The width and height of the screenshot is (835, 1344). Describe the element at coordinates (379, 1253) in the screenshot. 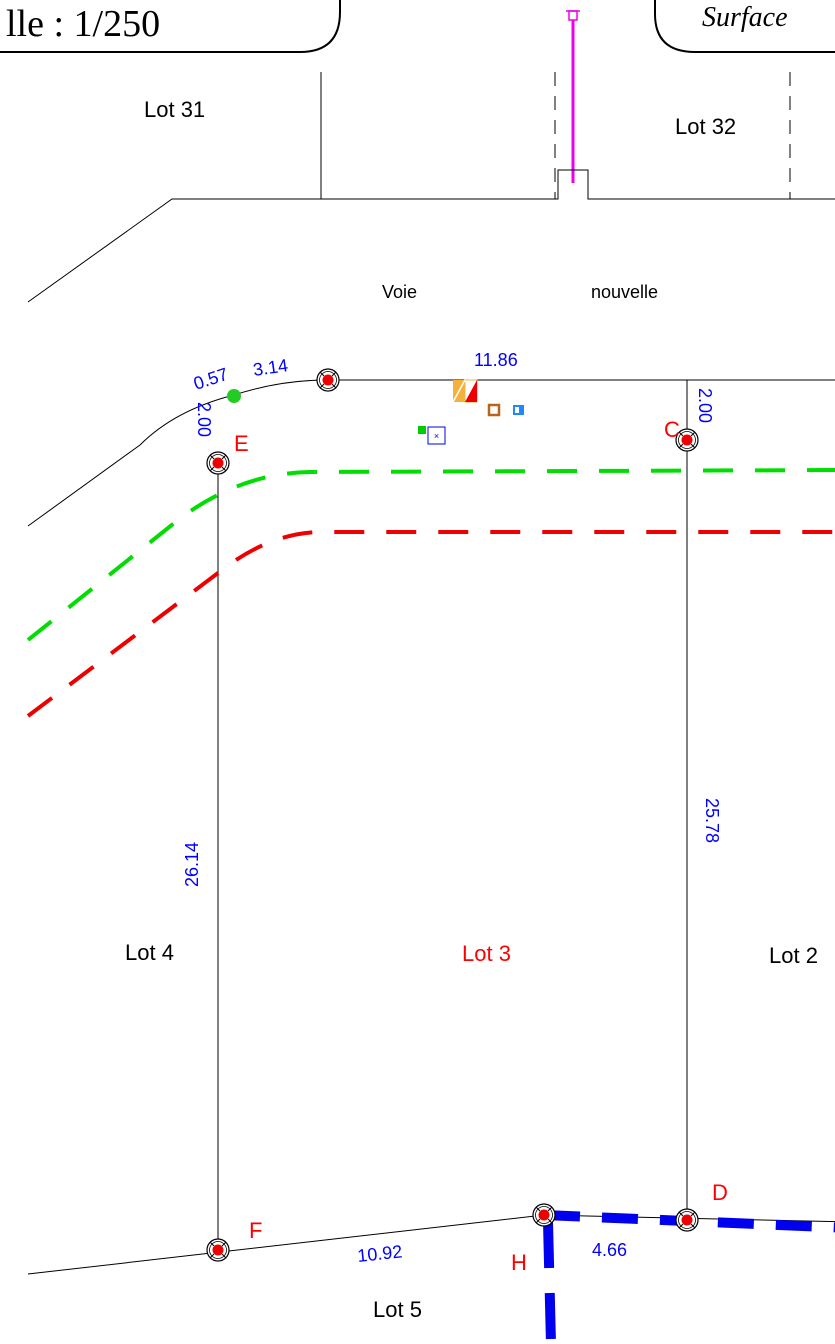

I see `dimension-10-92: 10.92` at that location.